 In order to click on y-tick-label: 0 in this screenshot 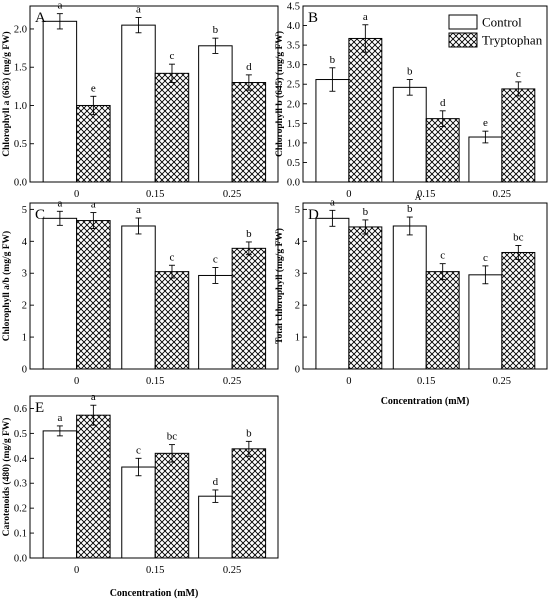, I will do `click(297, 370)`.